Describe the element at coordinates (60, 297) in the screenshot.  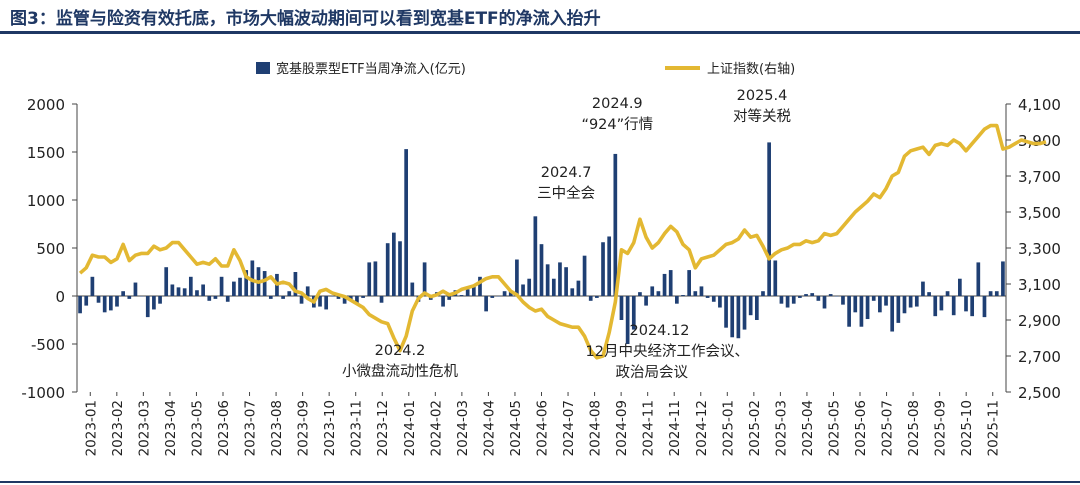
I see `left-tick-label: 0` at that location.